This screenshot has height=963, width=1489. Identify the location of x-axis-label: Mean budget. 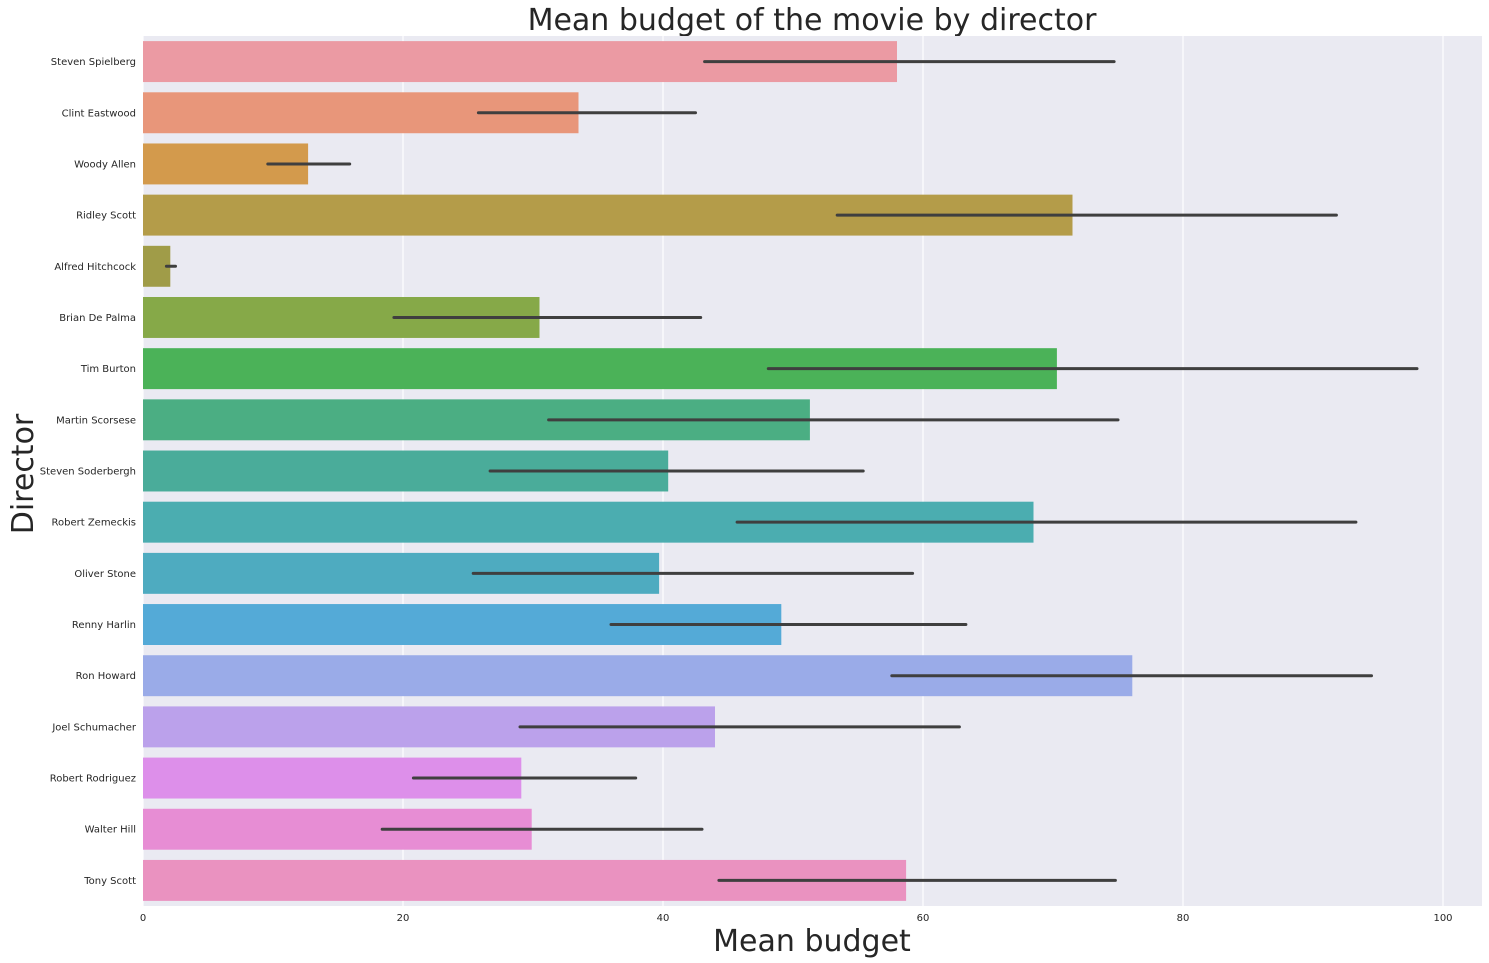
(812, 941).